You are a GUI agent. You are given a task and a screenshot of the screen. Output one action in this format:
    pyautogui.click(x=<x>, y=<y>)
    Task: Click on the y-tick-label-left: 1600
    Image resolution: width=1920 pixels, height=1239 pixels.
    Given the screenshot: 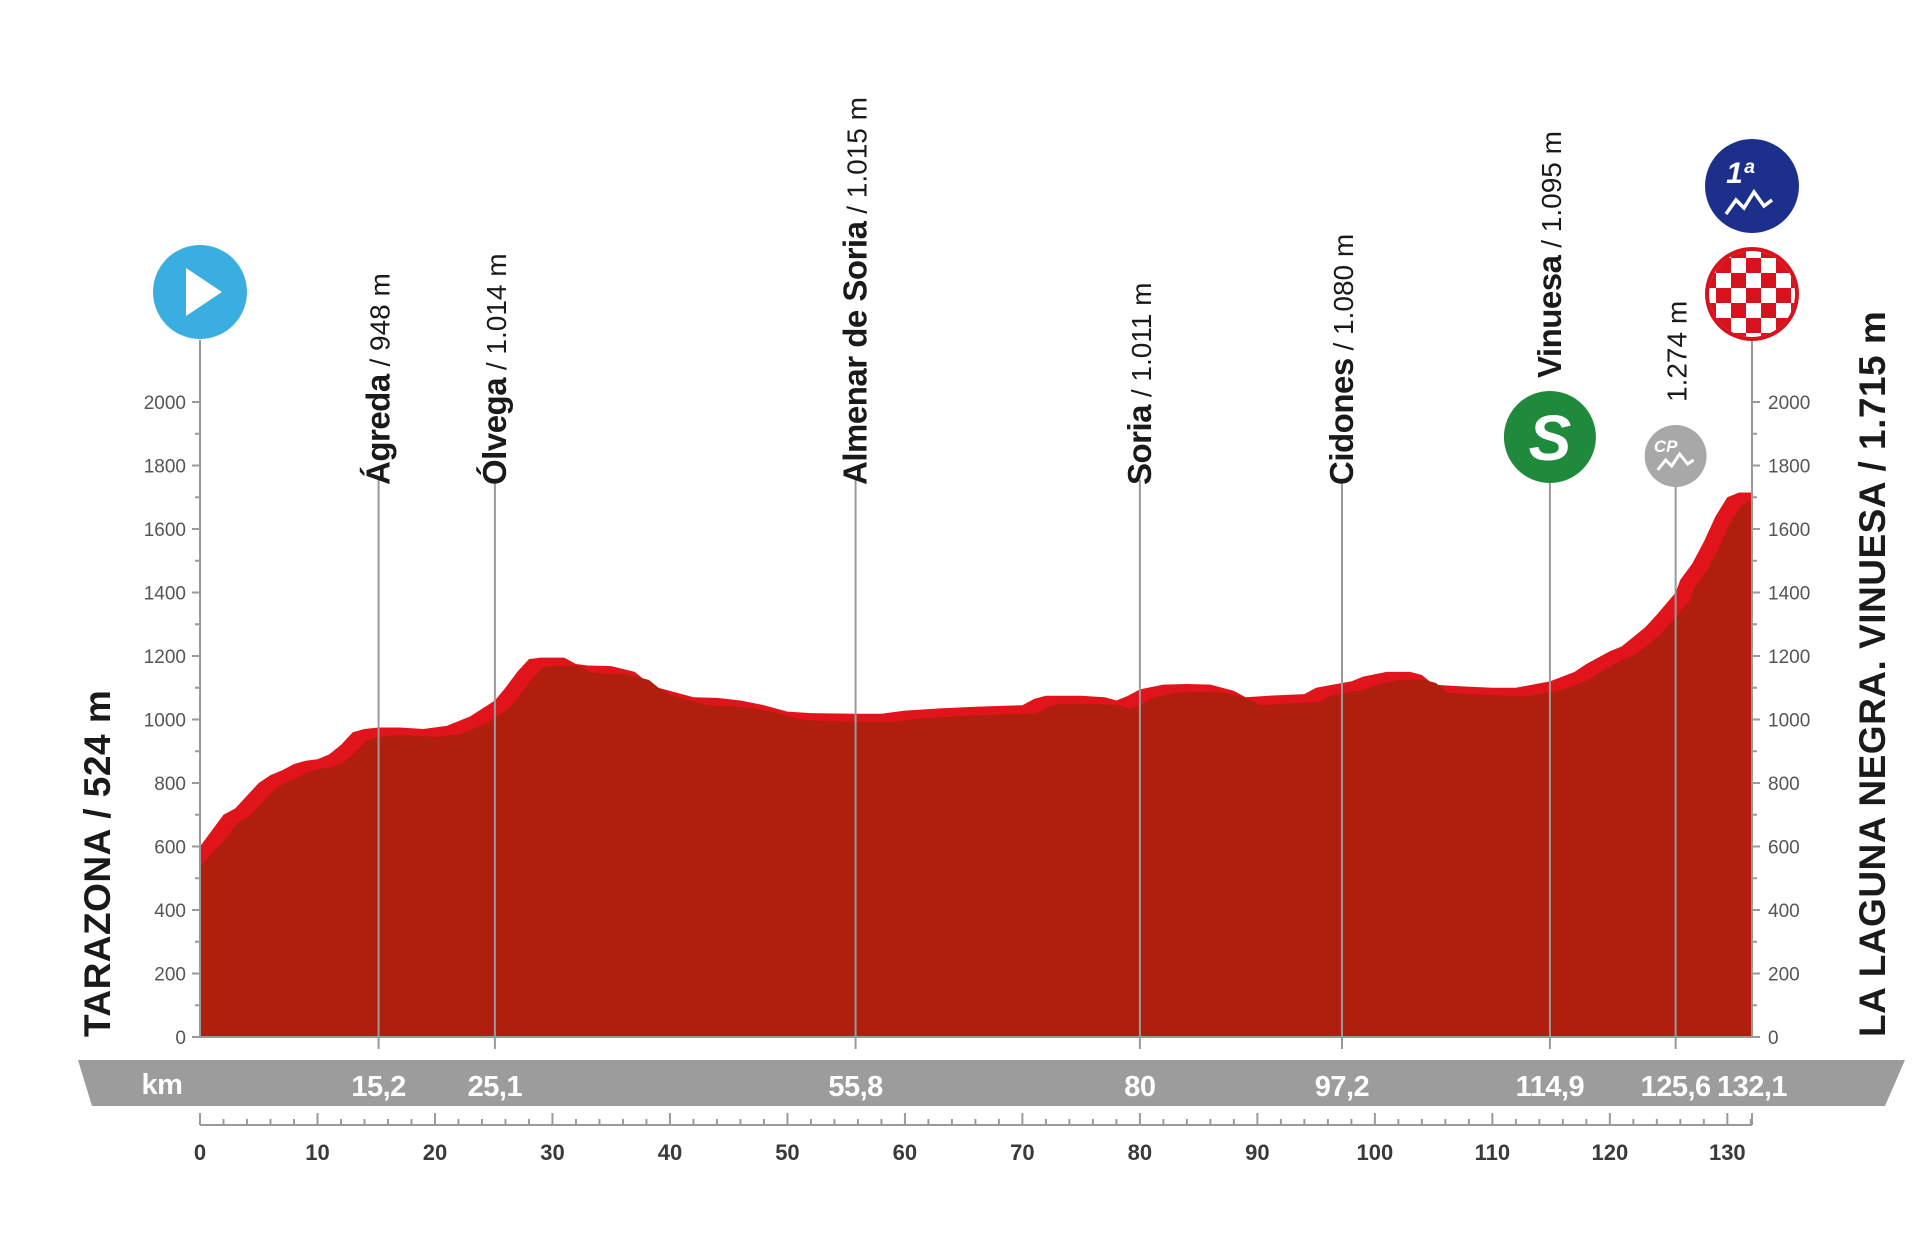 What is the action you would take?
    pyautogui.click(x=165, y=530)
    